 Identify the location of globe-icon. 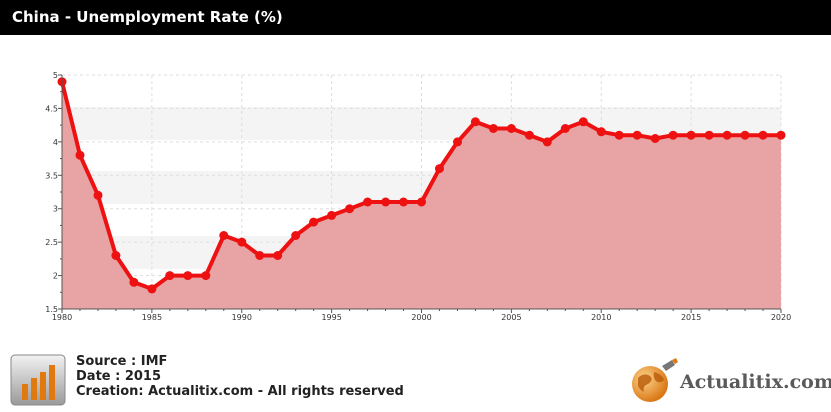
(655, 380).